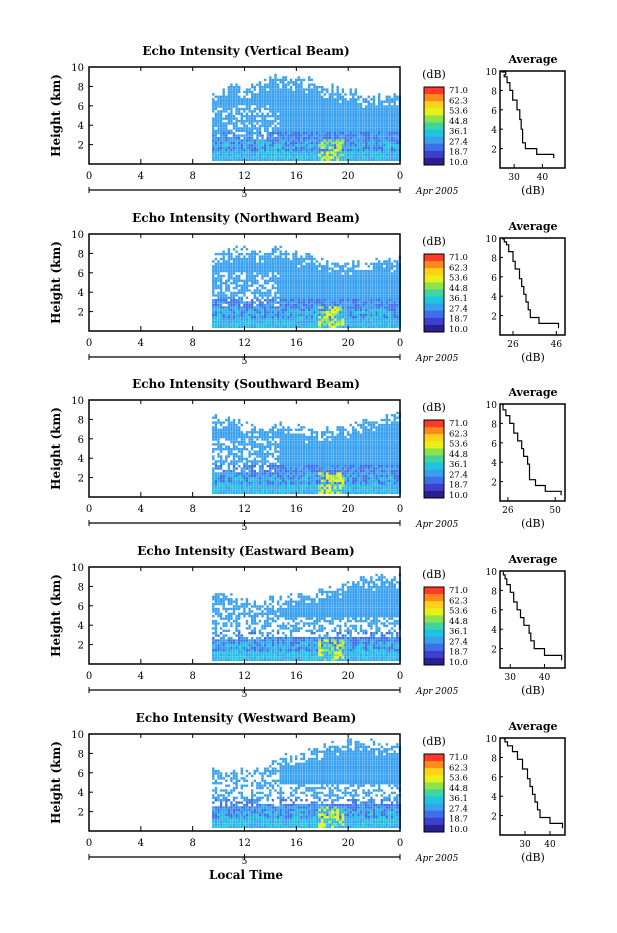  What do you see at coordinates (244, 176) in the screenshot?
I see `x-tick-label: 12` at bounding box center [244, 176].